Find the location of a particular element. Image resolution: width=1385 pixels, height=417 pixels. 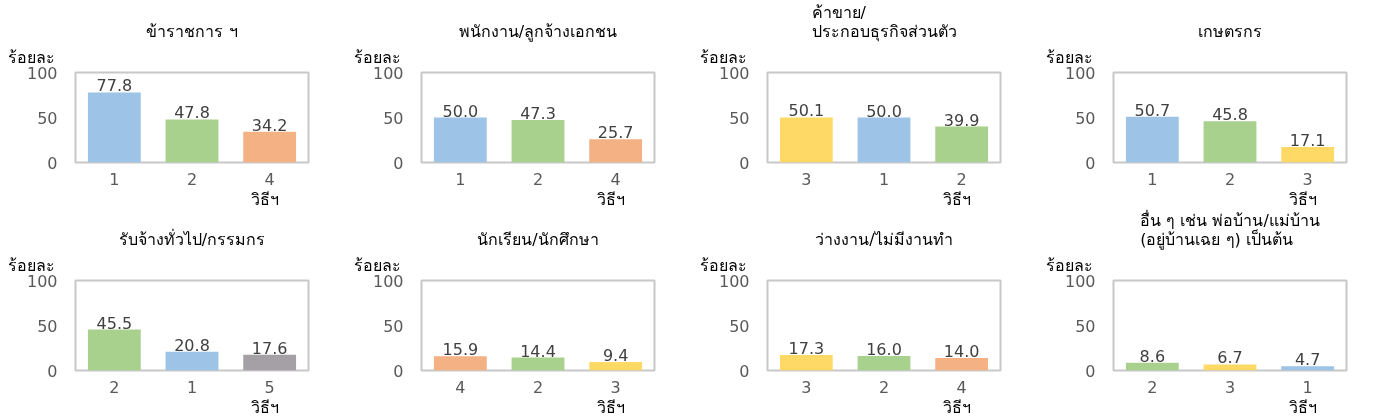

data-label: 20.8 is located at coordinates (192, 345).